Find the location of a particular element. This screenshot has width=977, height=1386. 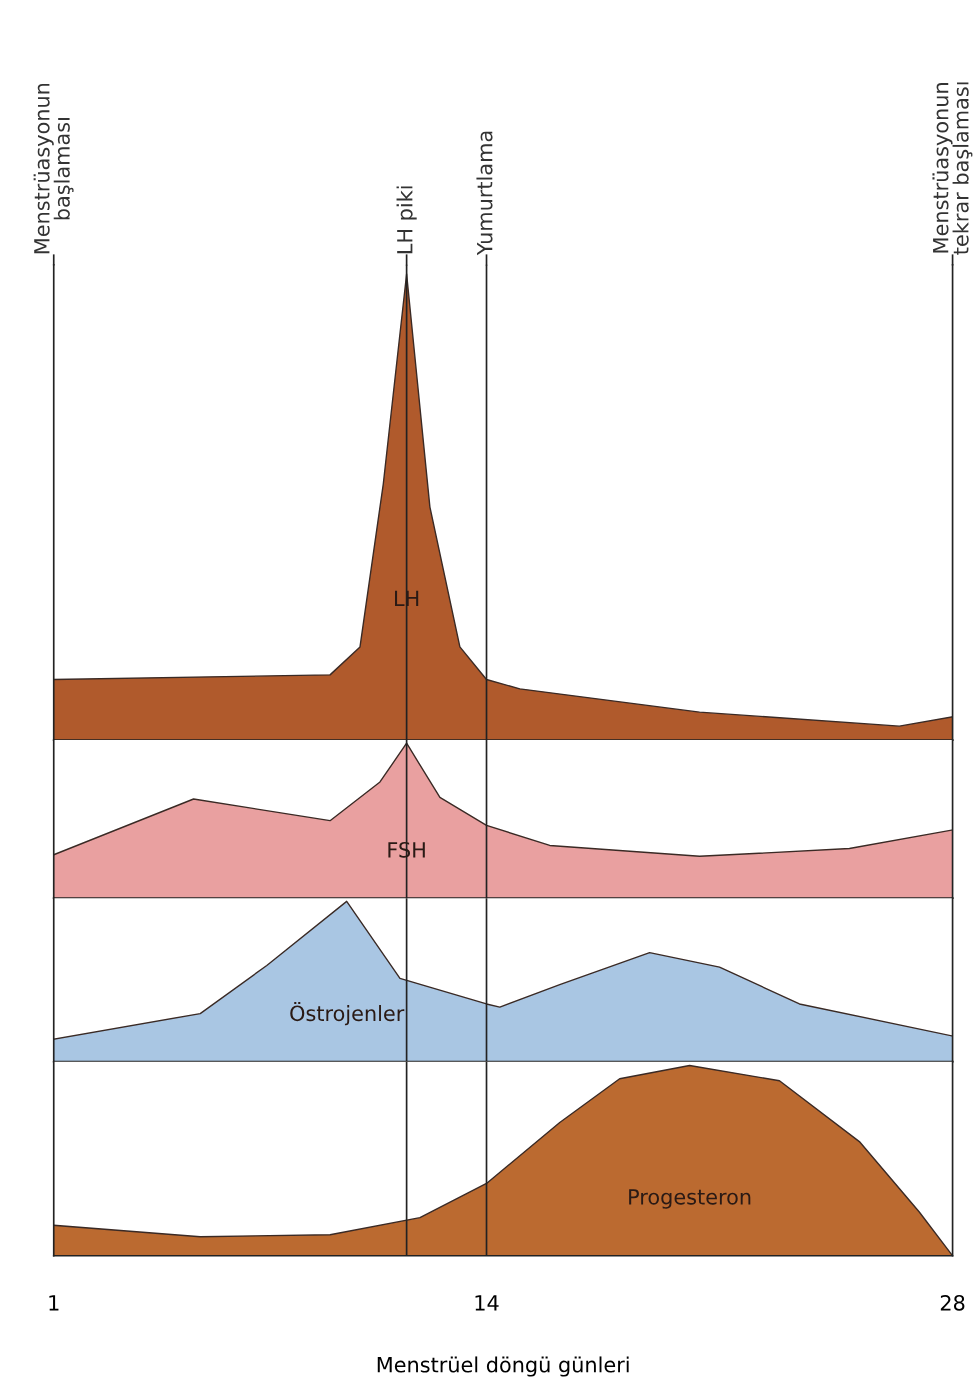

x-tick-label: 14 is located at coordinates (487, 1303).